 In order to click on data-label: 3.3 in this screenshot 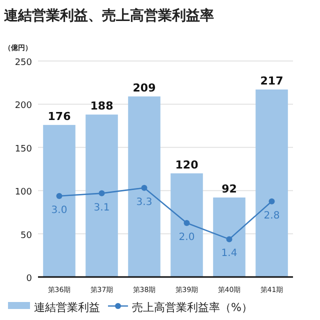, I will do `click(144, 202)`.